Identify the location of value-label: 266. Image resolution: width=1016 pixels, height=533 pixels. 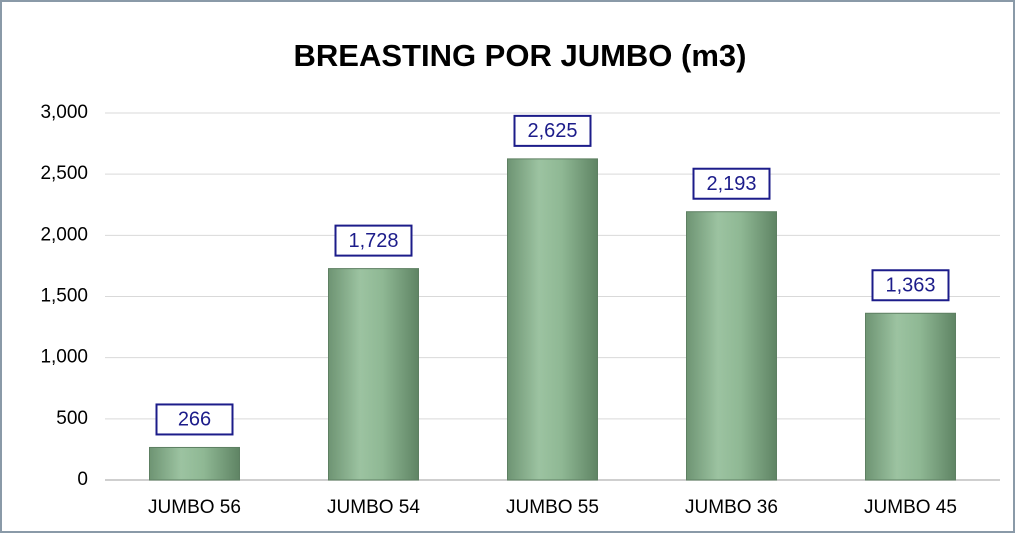
(194, 420).